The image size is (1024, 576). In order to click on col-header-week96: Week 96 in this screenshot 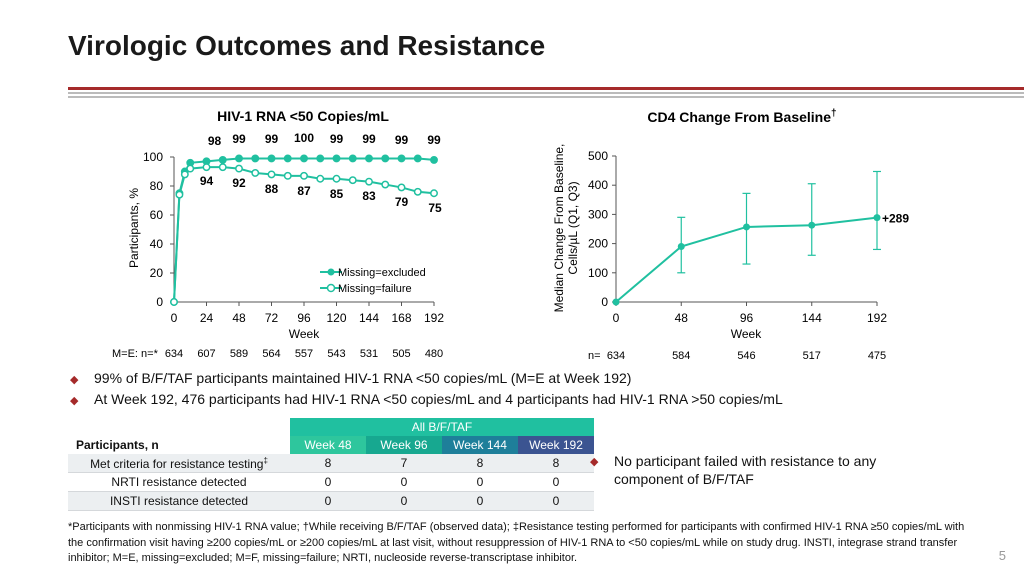, I will do `click(404, 445)`.